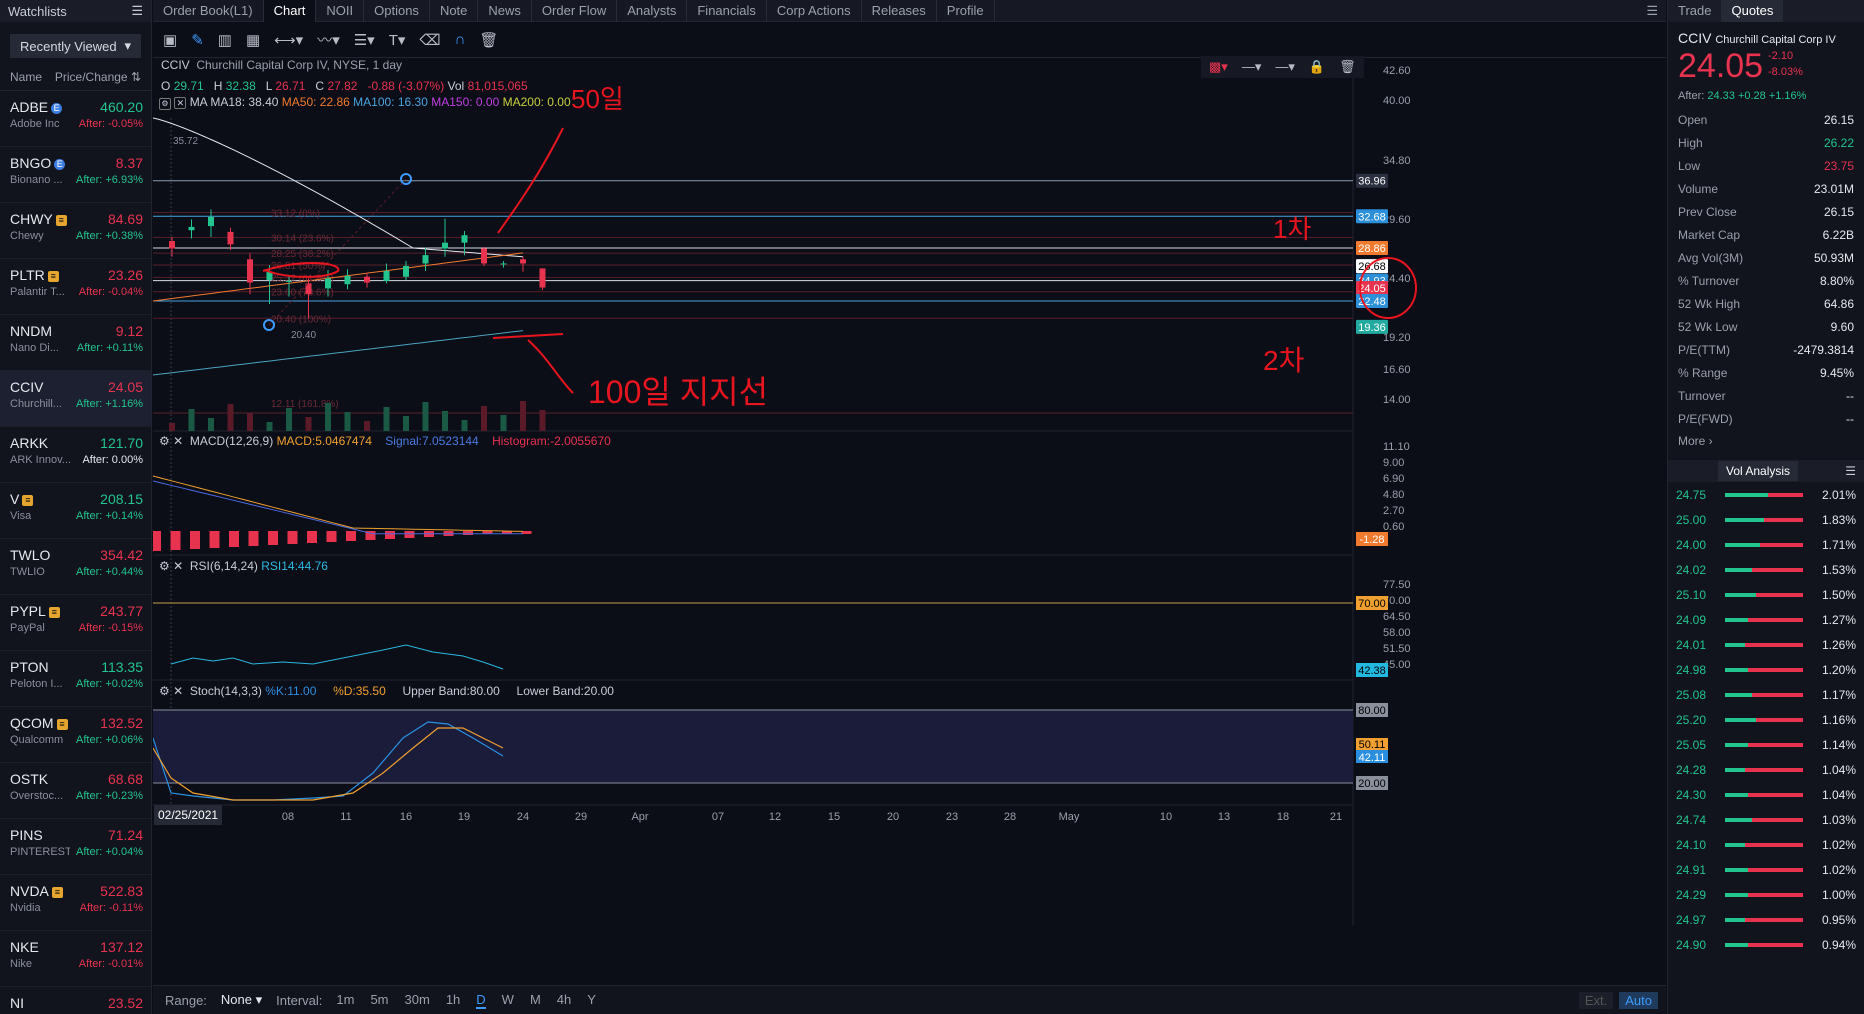  I want to click on x-axis-label: 20, so click(893, 817).